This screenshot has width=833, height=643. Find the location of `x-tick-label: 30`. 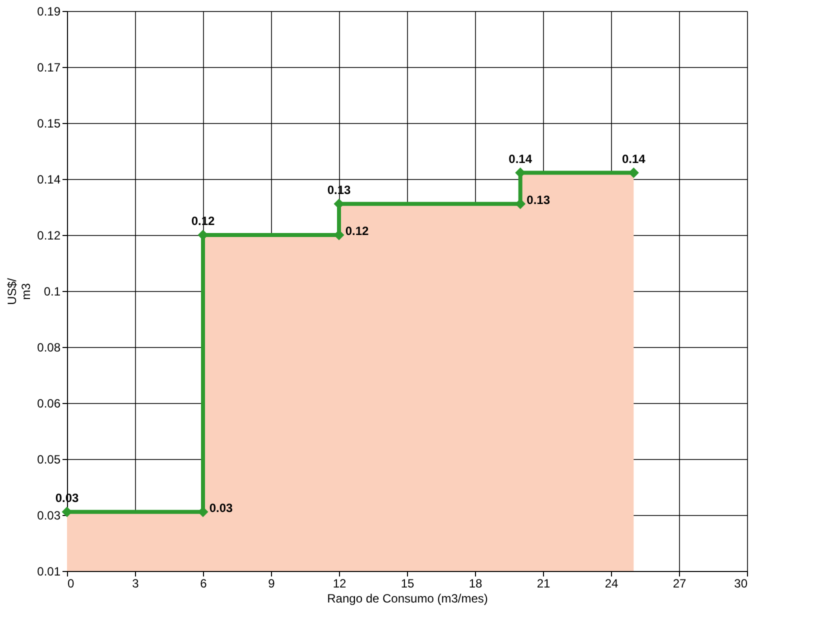

x-tick-label: 30 is located at coordinates (741, 583).